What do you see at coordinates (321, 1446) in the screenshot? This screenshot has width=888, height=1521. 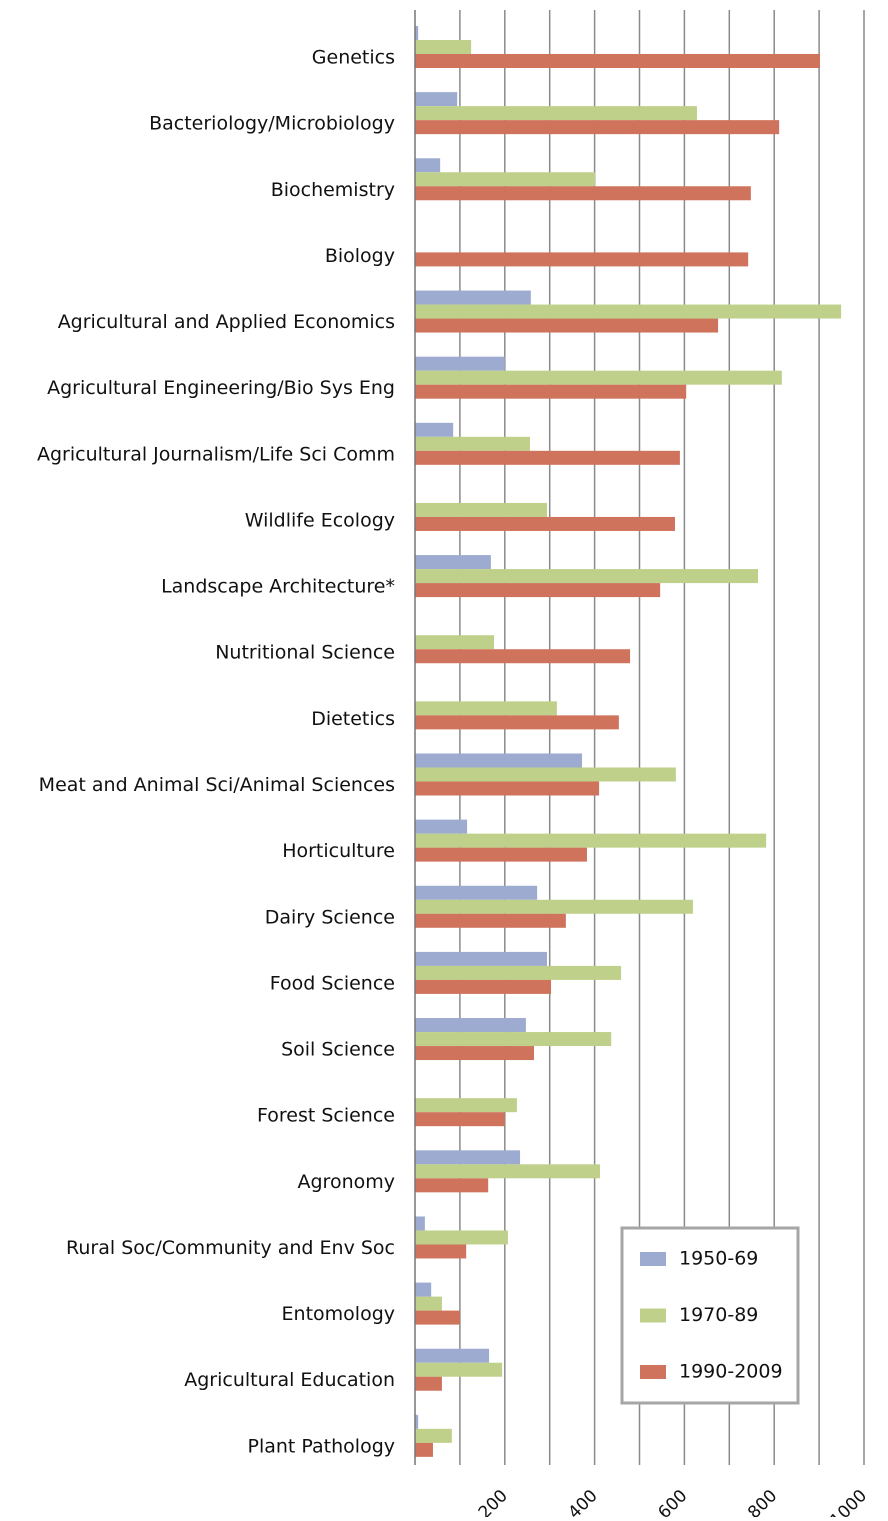 I see `y-tick-label: Plant Pathology` at bounding box center [321, 1446].